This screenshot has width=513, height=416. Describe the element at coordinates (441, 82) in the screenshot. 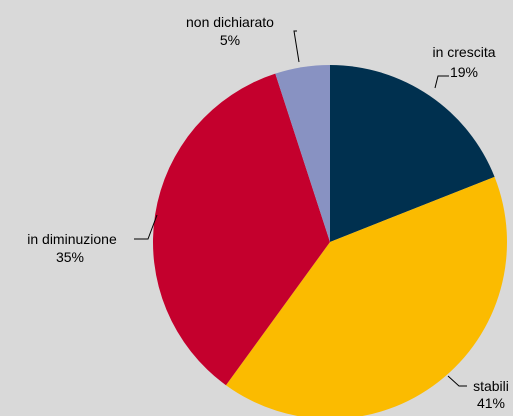

I see `leader-line-in-crescita` at that location.